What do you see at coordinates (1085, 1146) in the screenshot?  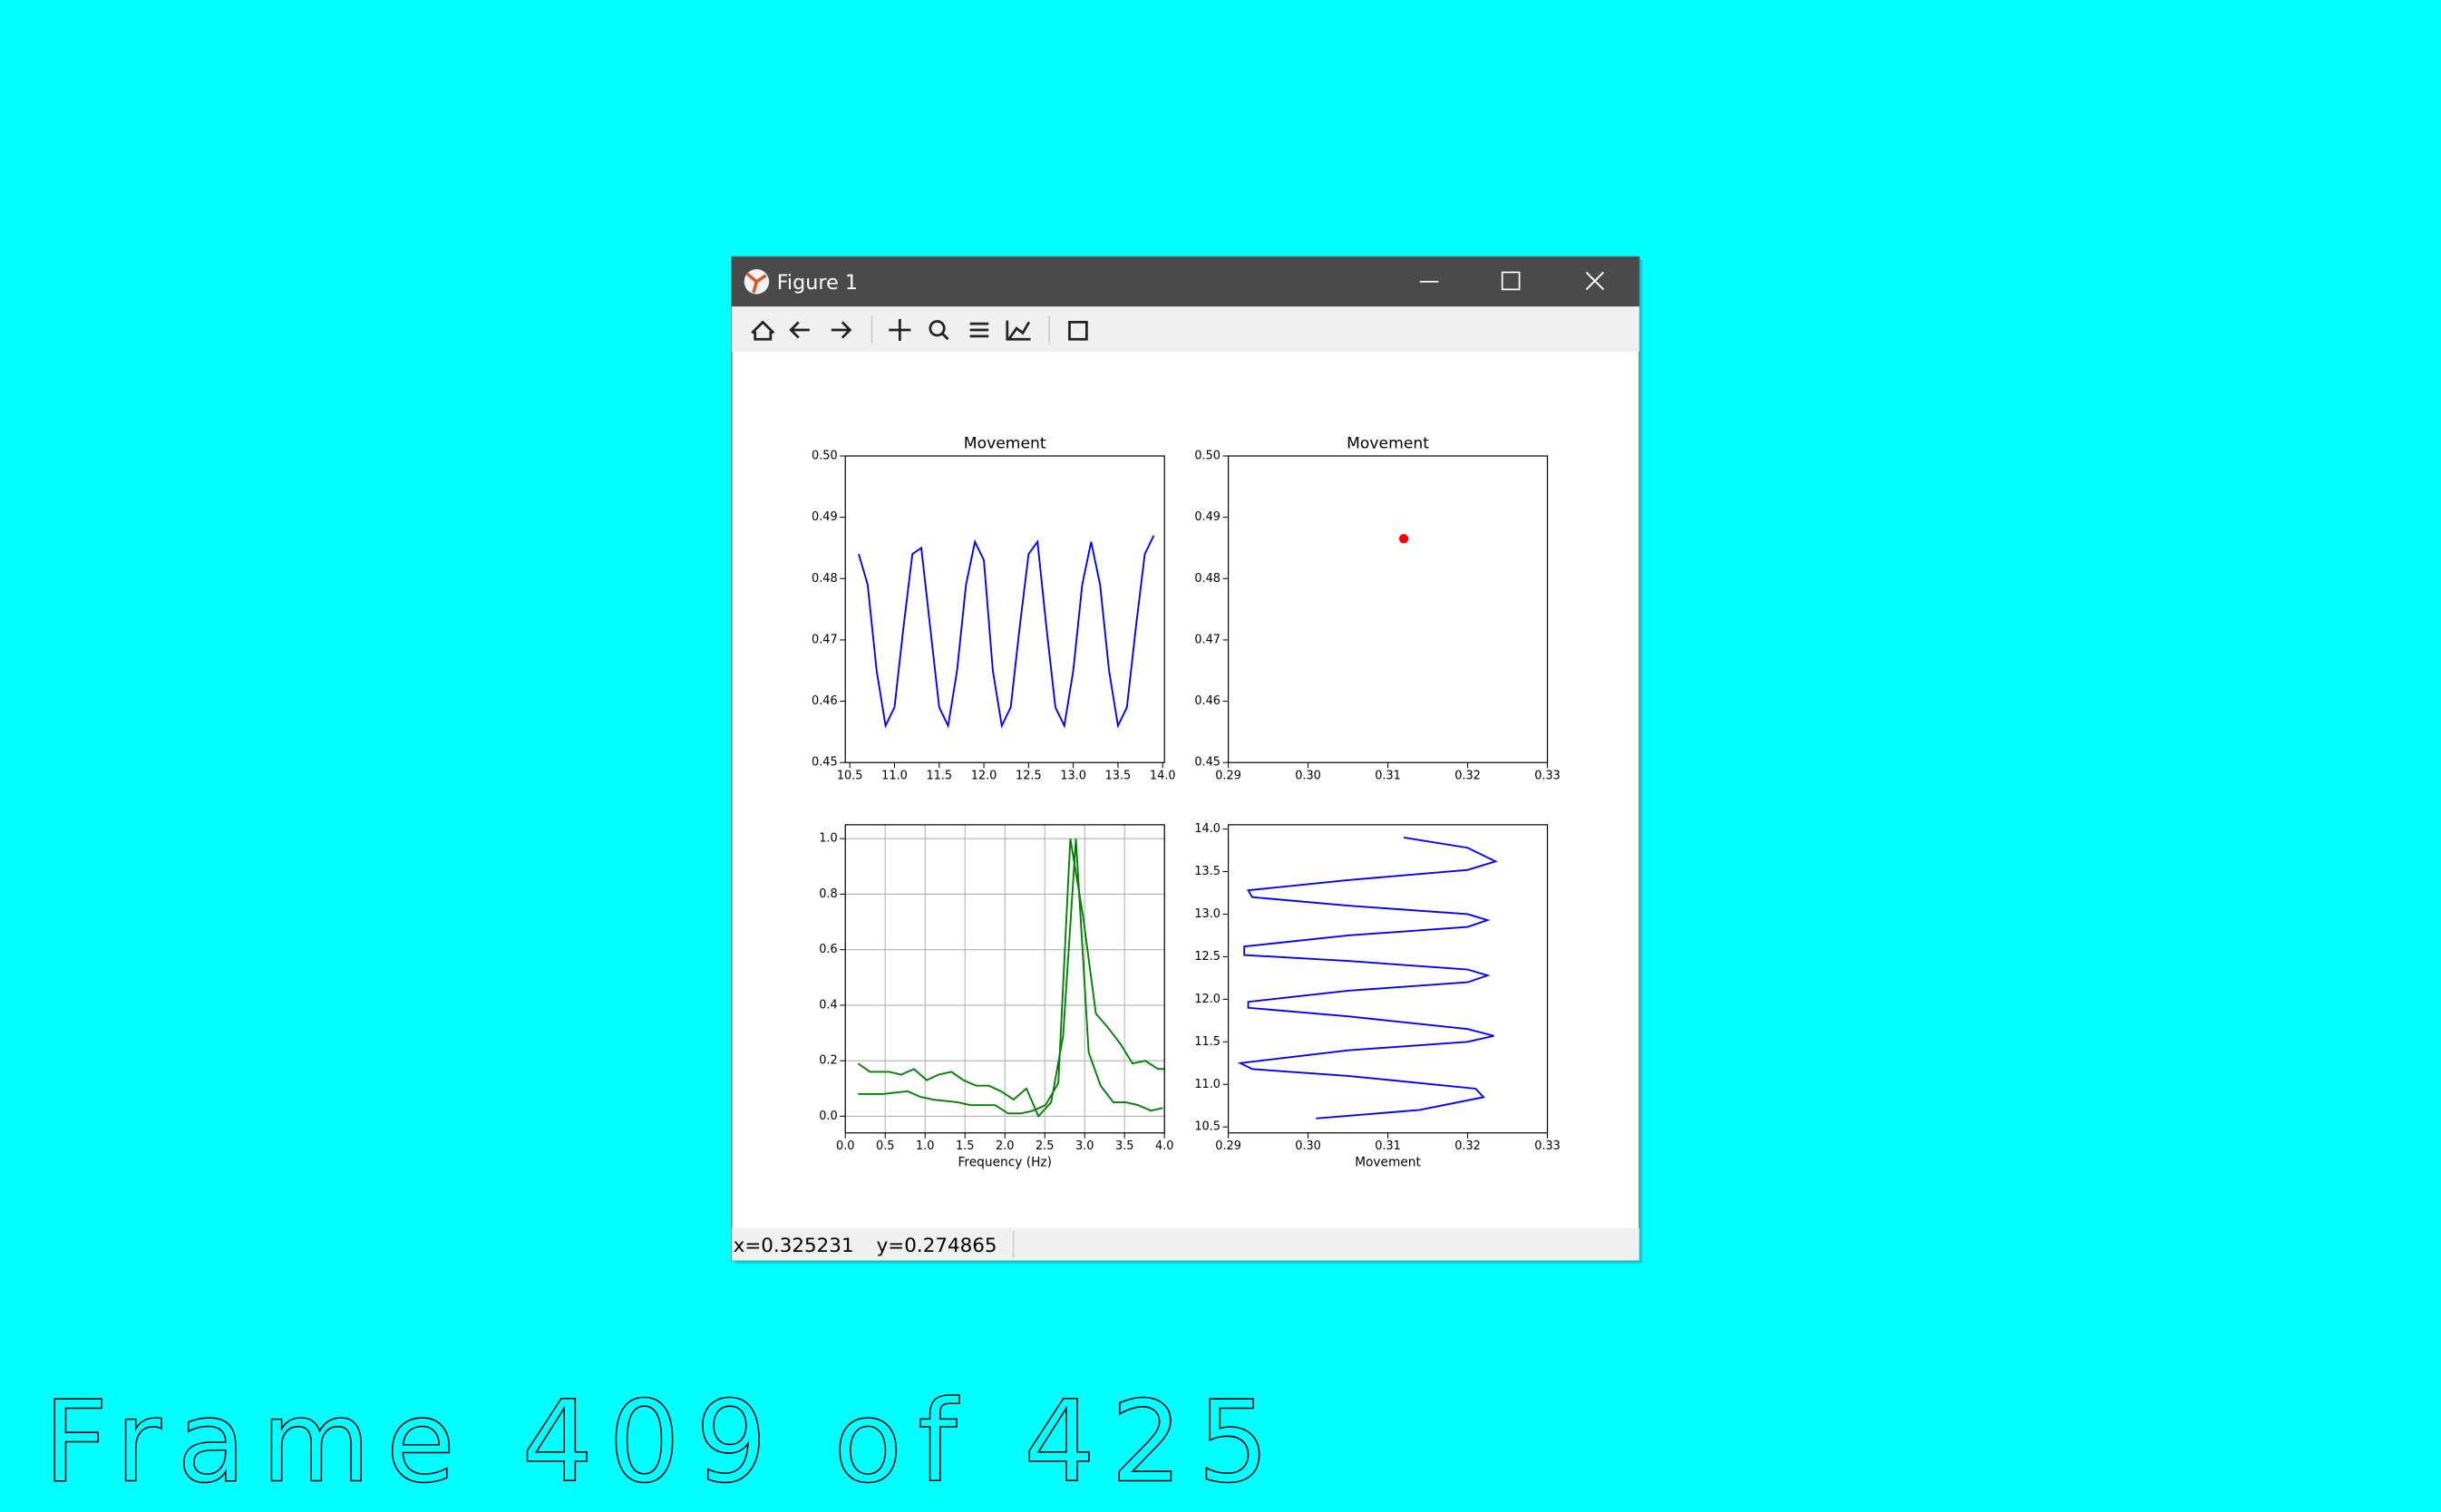 I see `x-tick-label: 3.0` at bounding box center [1085, 1146].